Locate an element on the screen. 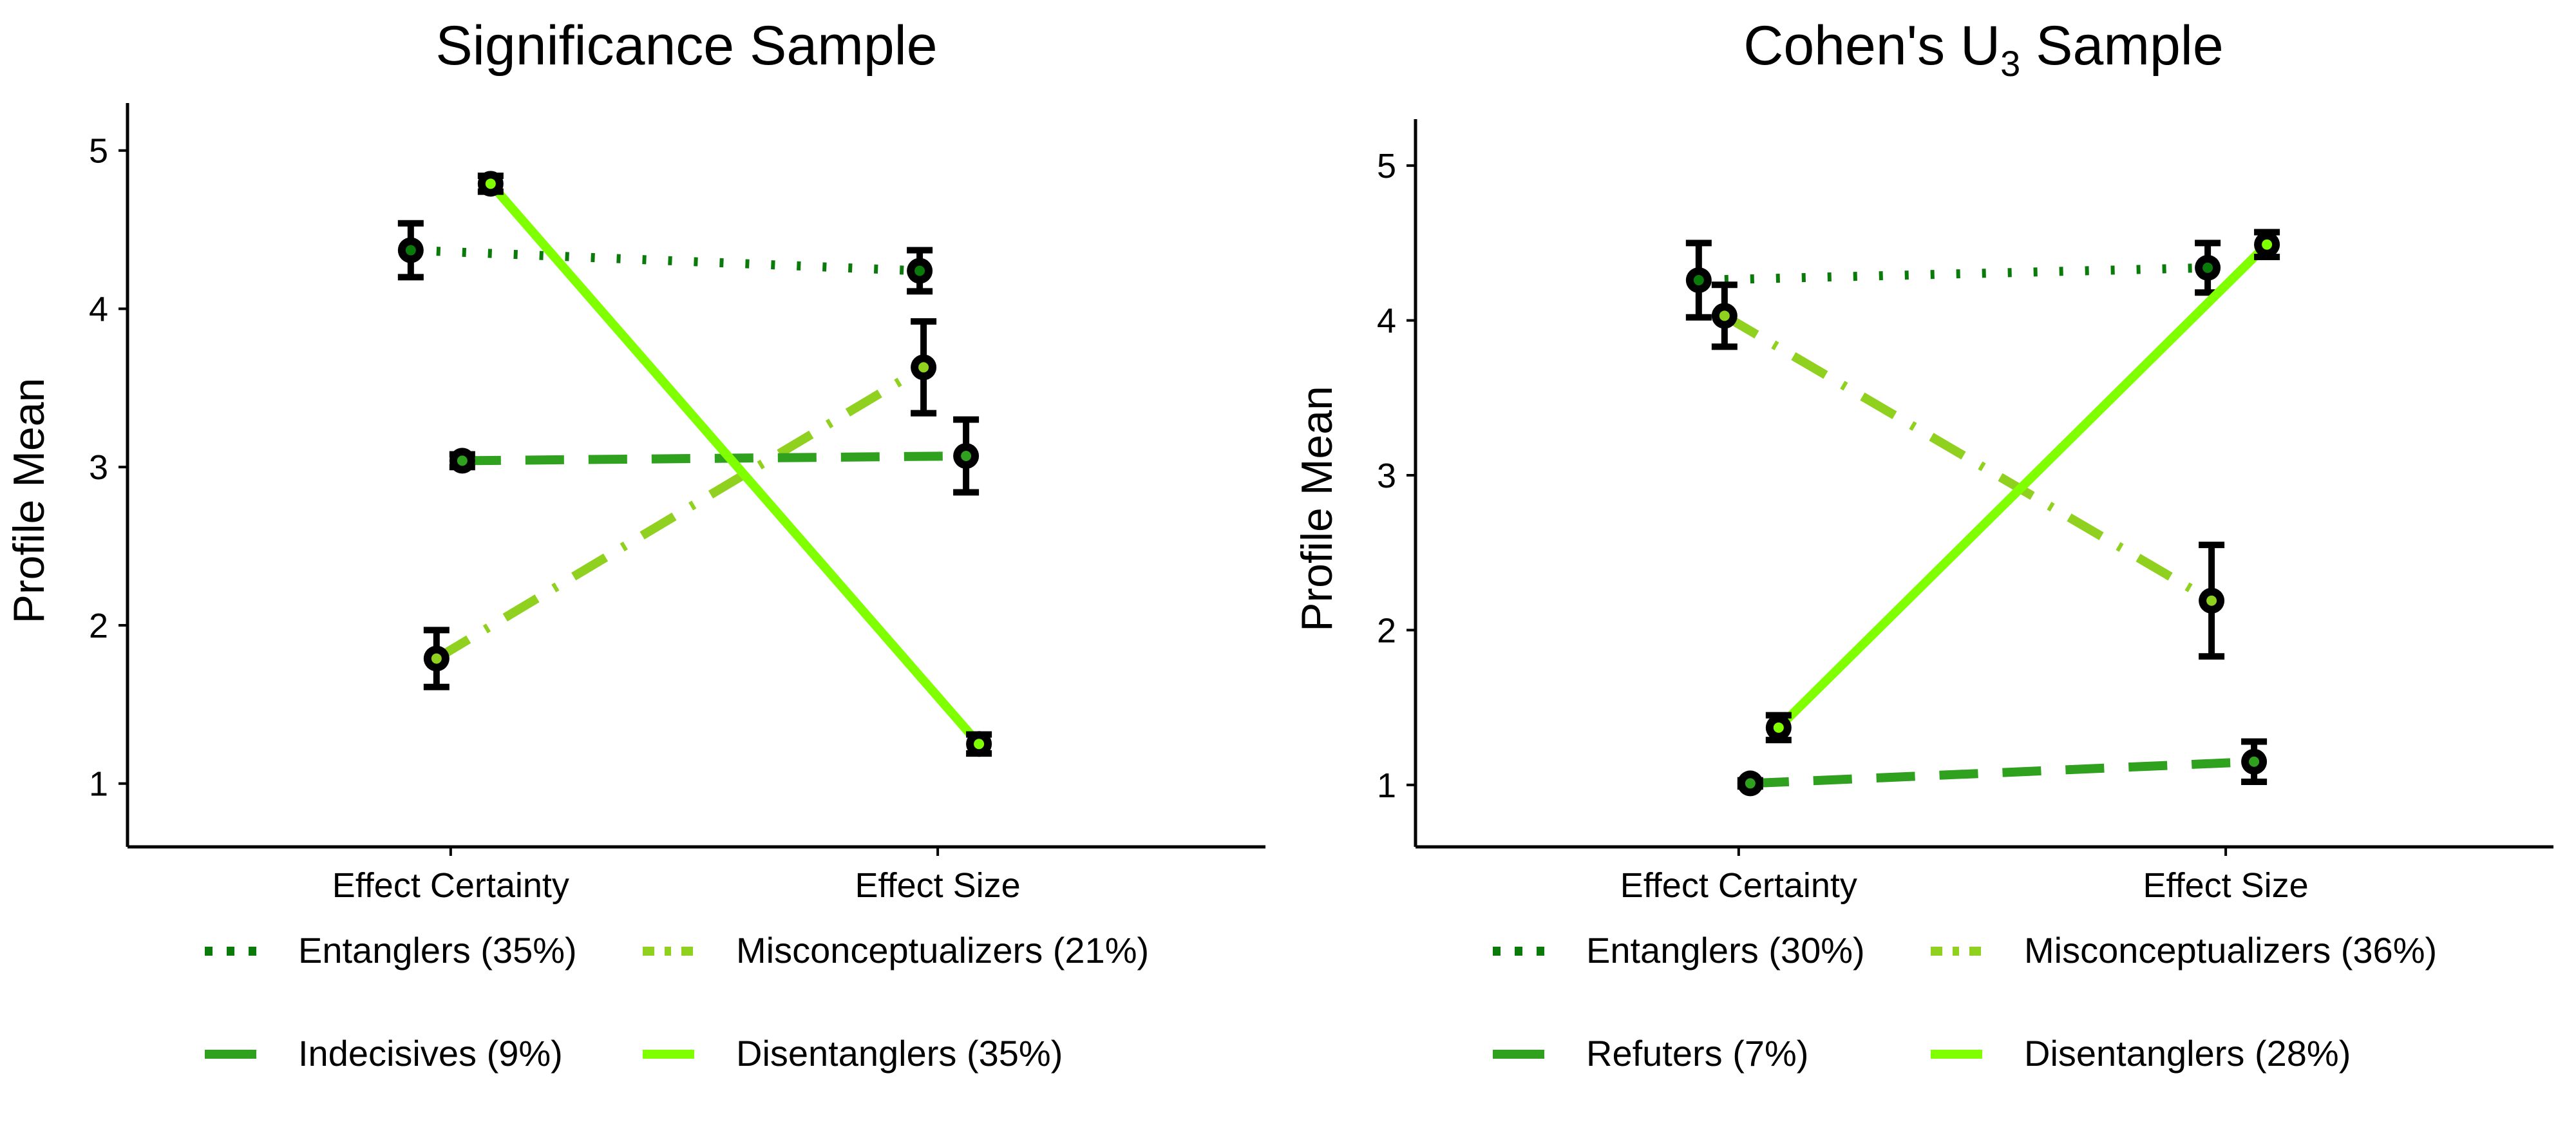  legend-label: Refuters (7%) is located at coordinates (1697, 1053).